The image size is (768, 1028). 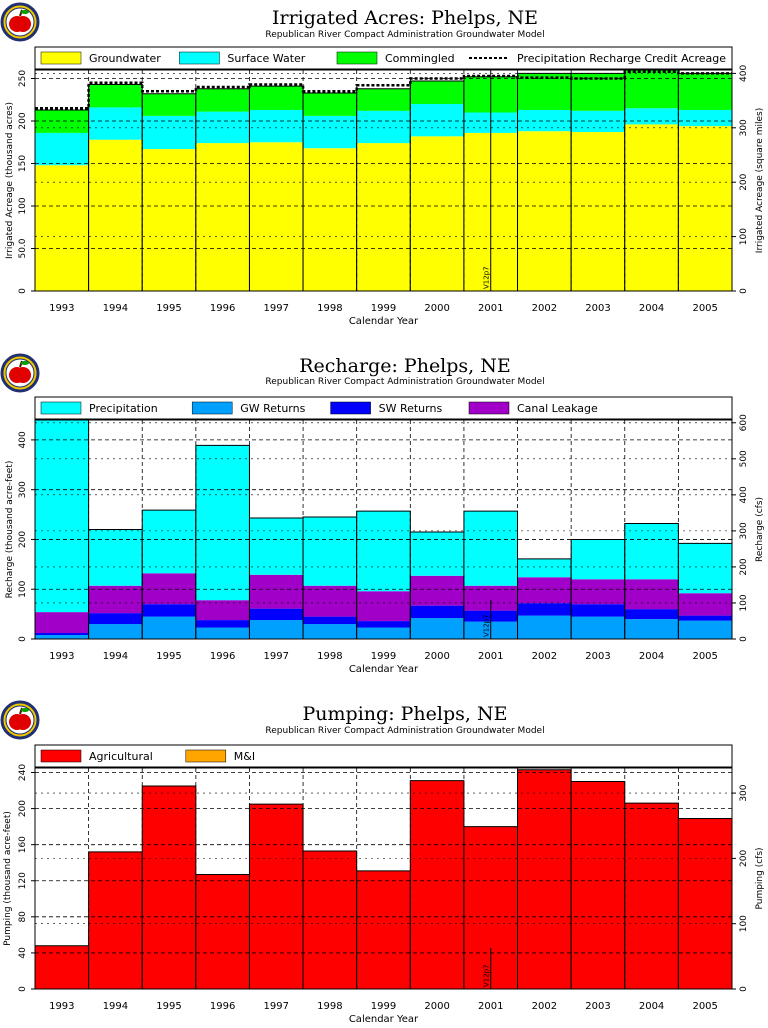 I want to click on x-tick-label: 1997, so click(x=276, y=656).